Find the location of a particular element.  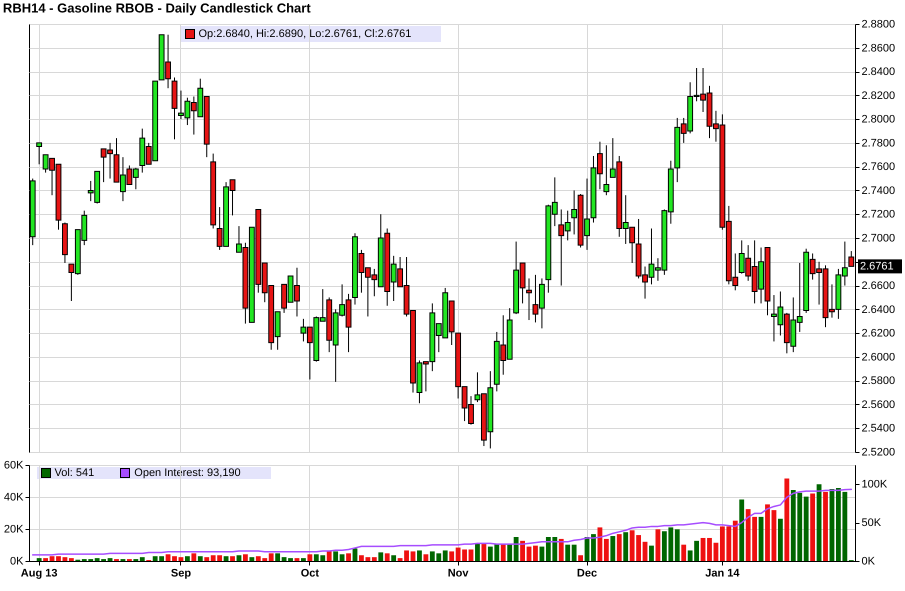

chart-title: RBH14 - Gasoline RBOB - Daily Candlestick Chart is located at coordinates (157, 8).